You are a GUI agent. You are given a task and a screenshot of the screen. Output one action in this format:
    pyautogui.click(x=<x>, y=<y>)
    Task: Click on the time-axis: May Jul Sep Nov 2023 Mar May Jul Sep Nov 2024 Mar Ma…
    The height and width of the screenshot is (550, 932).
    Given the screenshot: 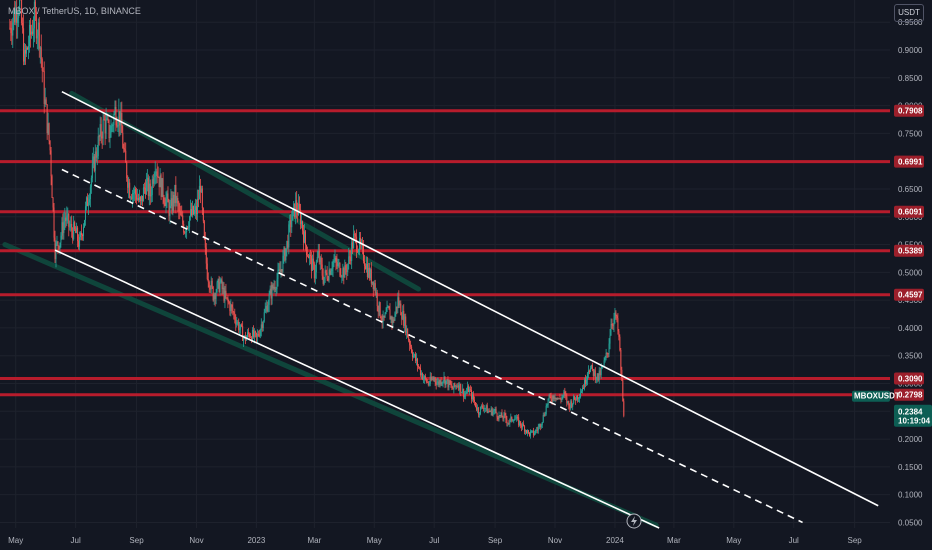 What is the action you would take?
    pyautogui.click(x=435, y=540)
    